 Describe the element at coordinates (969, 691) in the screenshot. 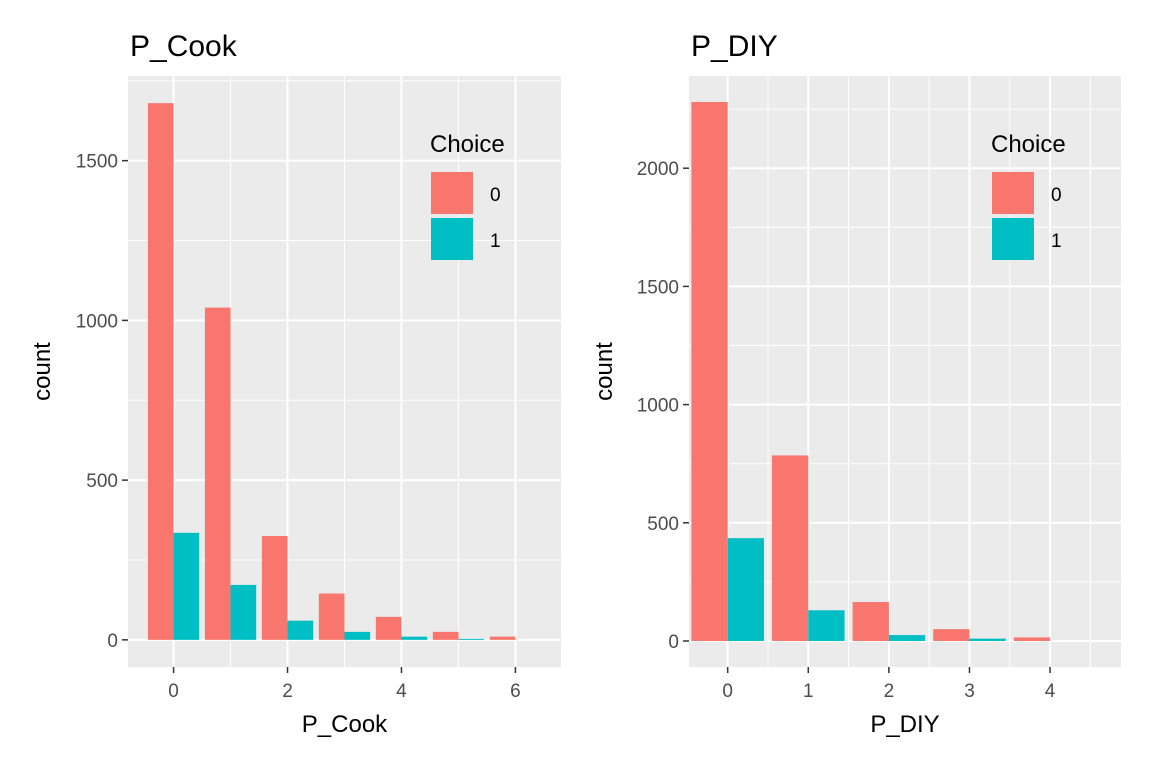

I see `x-tick-label: 3` at that location.